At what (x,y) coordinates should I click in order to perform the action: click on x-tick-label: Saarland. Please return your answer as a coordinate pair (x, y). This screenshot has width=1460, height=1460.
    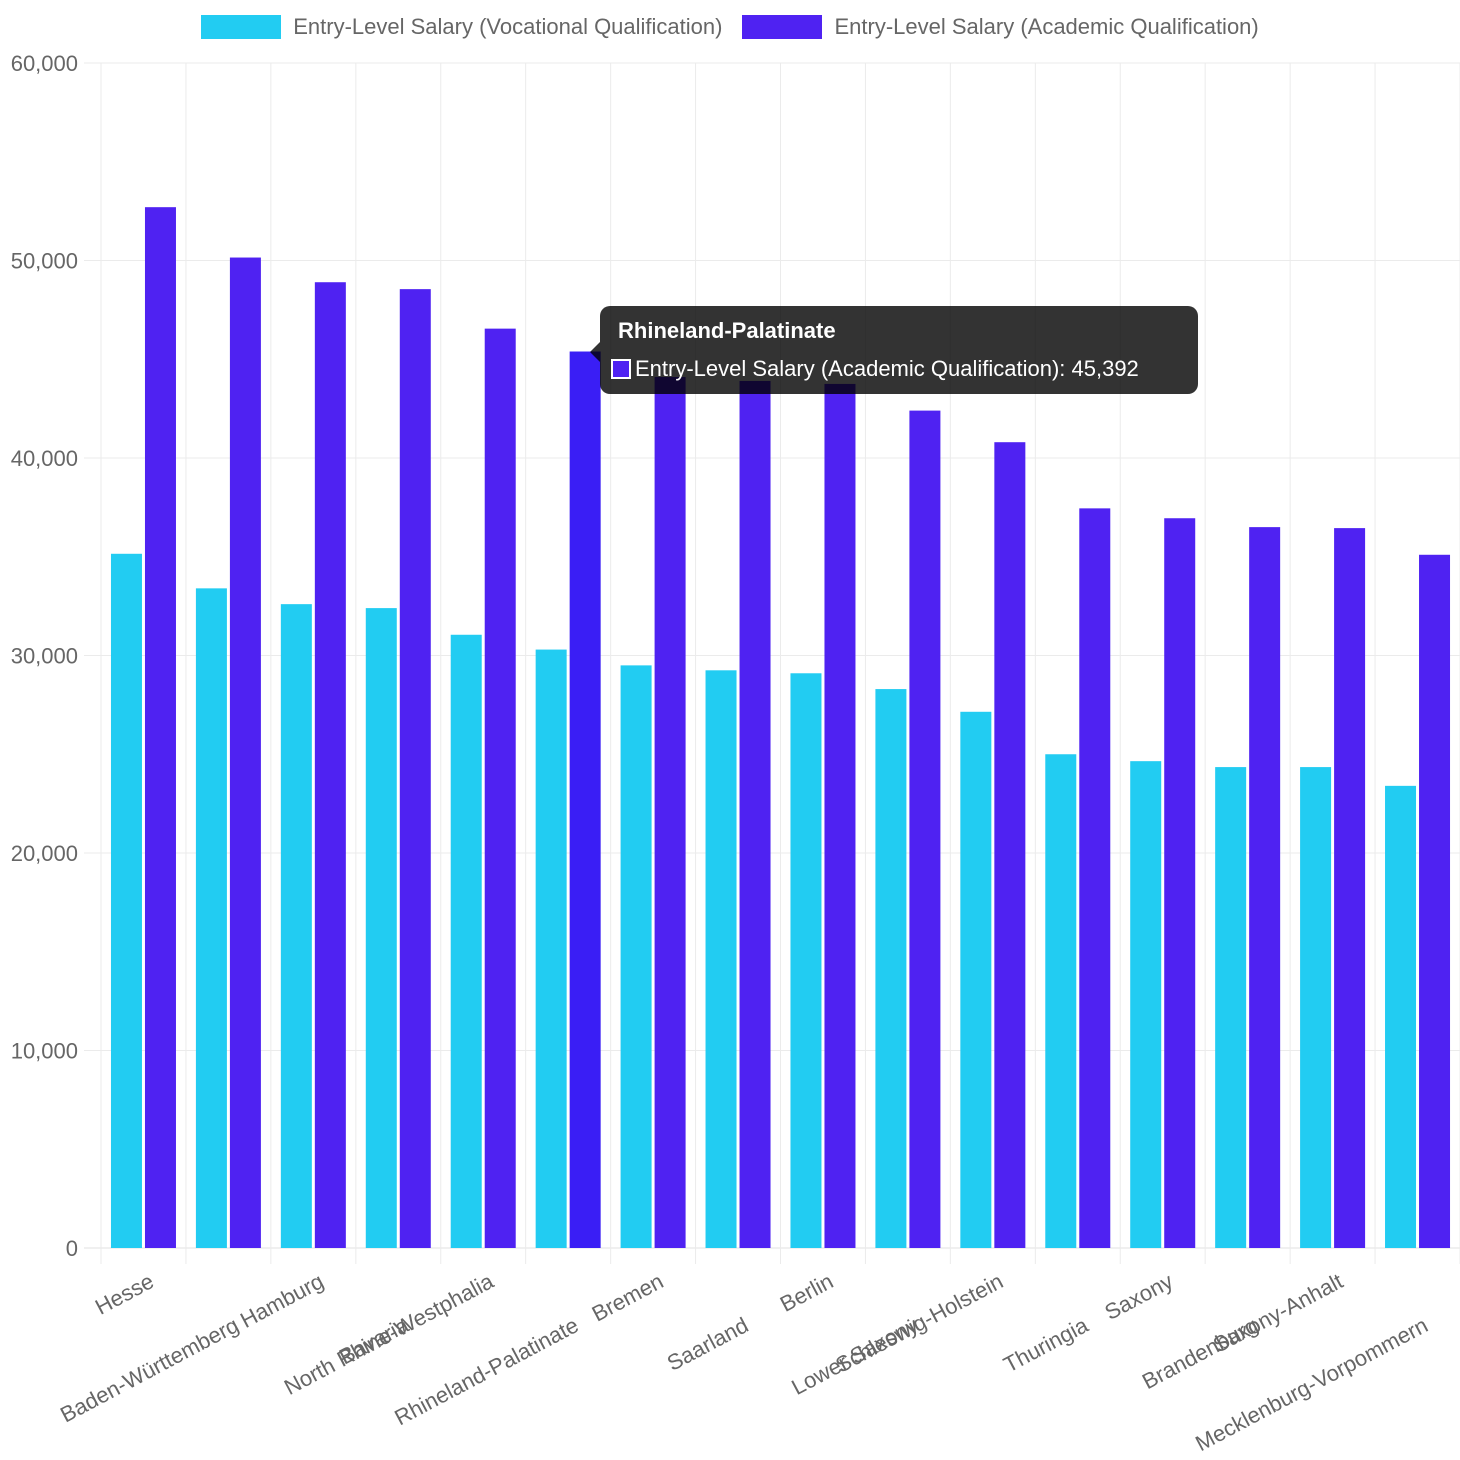
    Looking at the image, I should click on (708, 1343).